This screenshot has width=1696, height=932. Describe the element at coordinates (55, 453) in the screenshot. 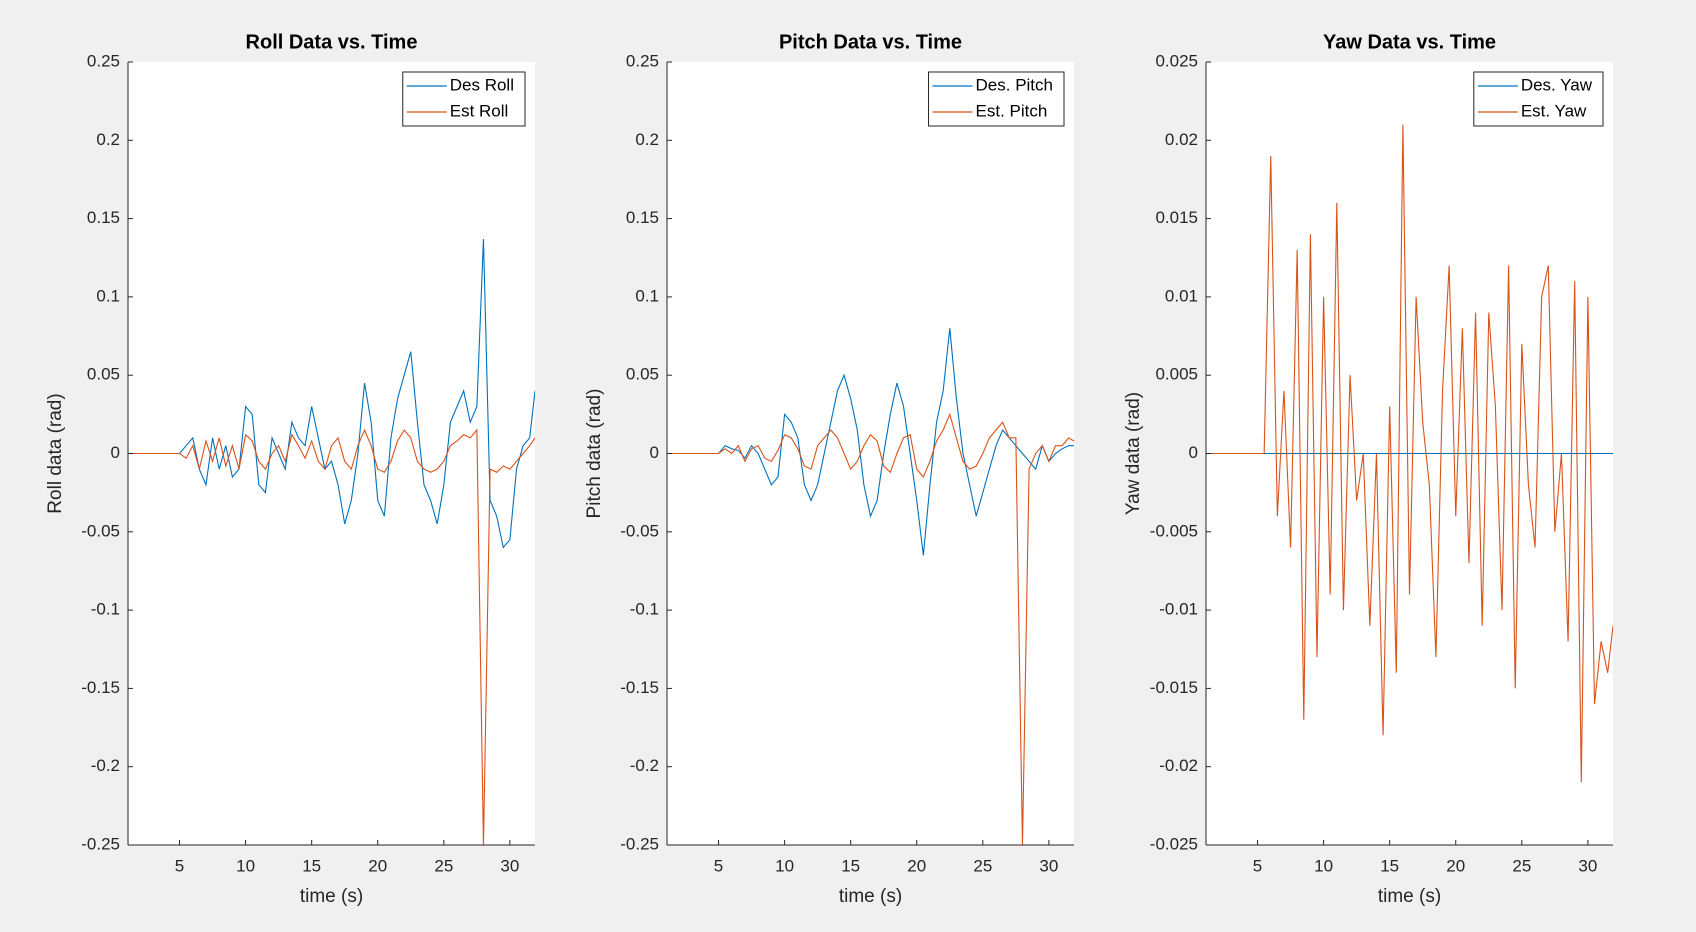

I see `y-axis-label: Roll data (rad)` at that location.